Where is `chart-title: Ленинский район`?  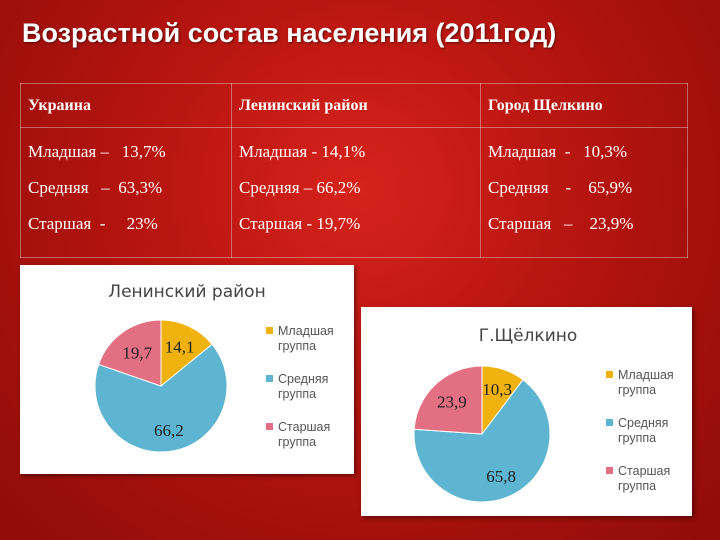
chart-title: Ленинский район is located at coordinates (186, 292).